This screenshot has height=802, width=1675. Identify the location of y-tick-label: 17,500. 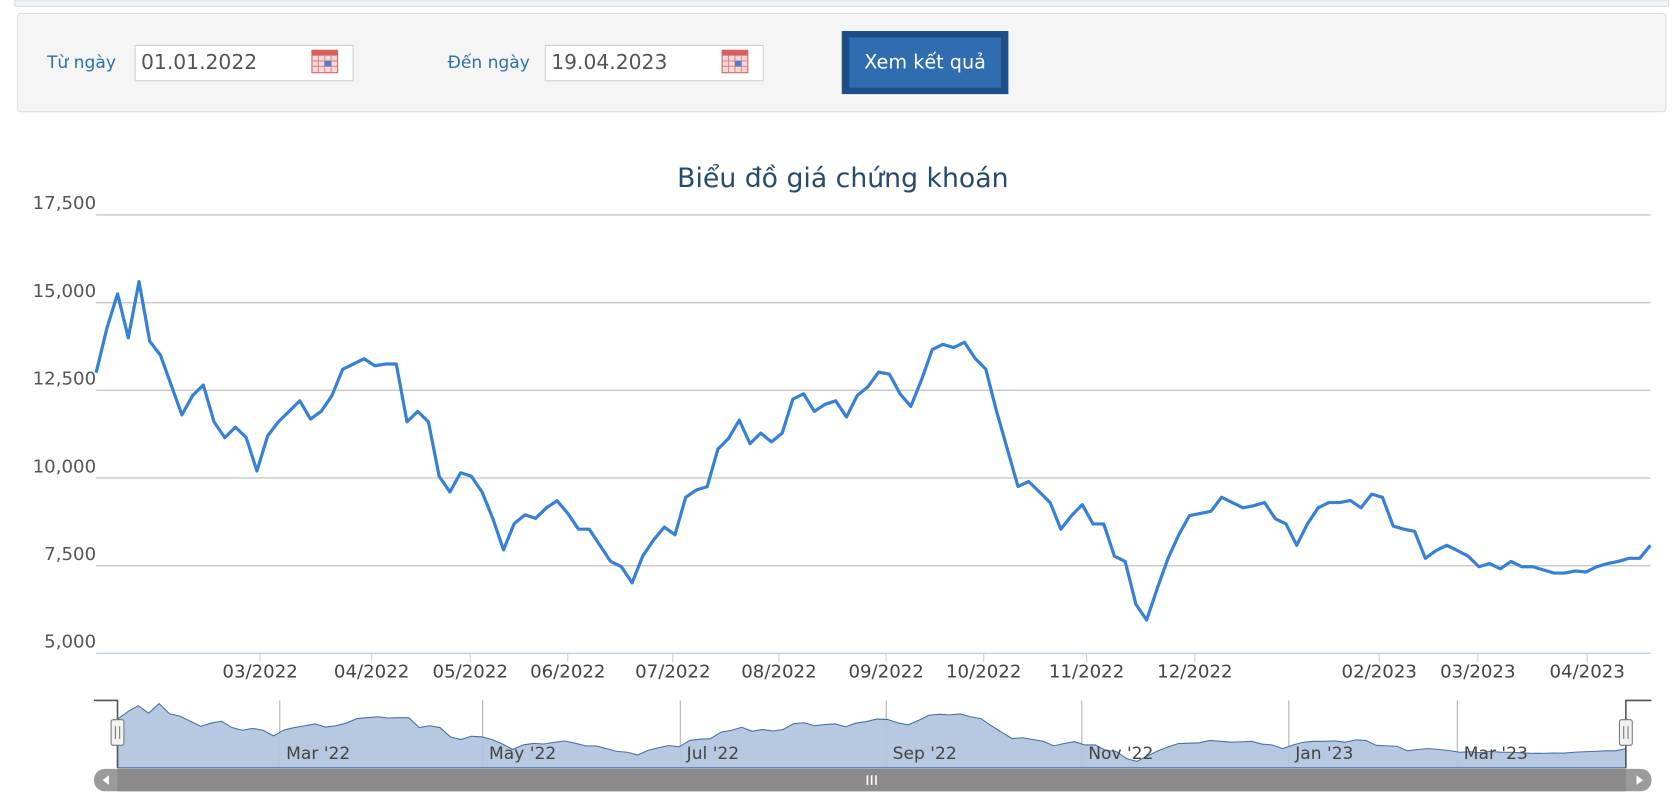
(64, 203).